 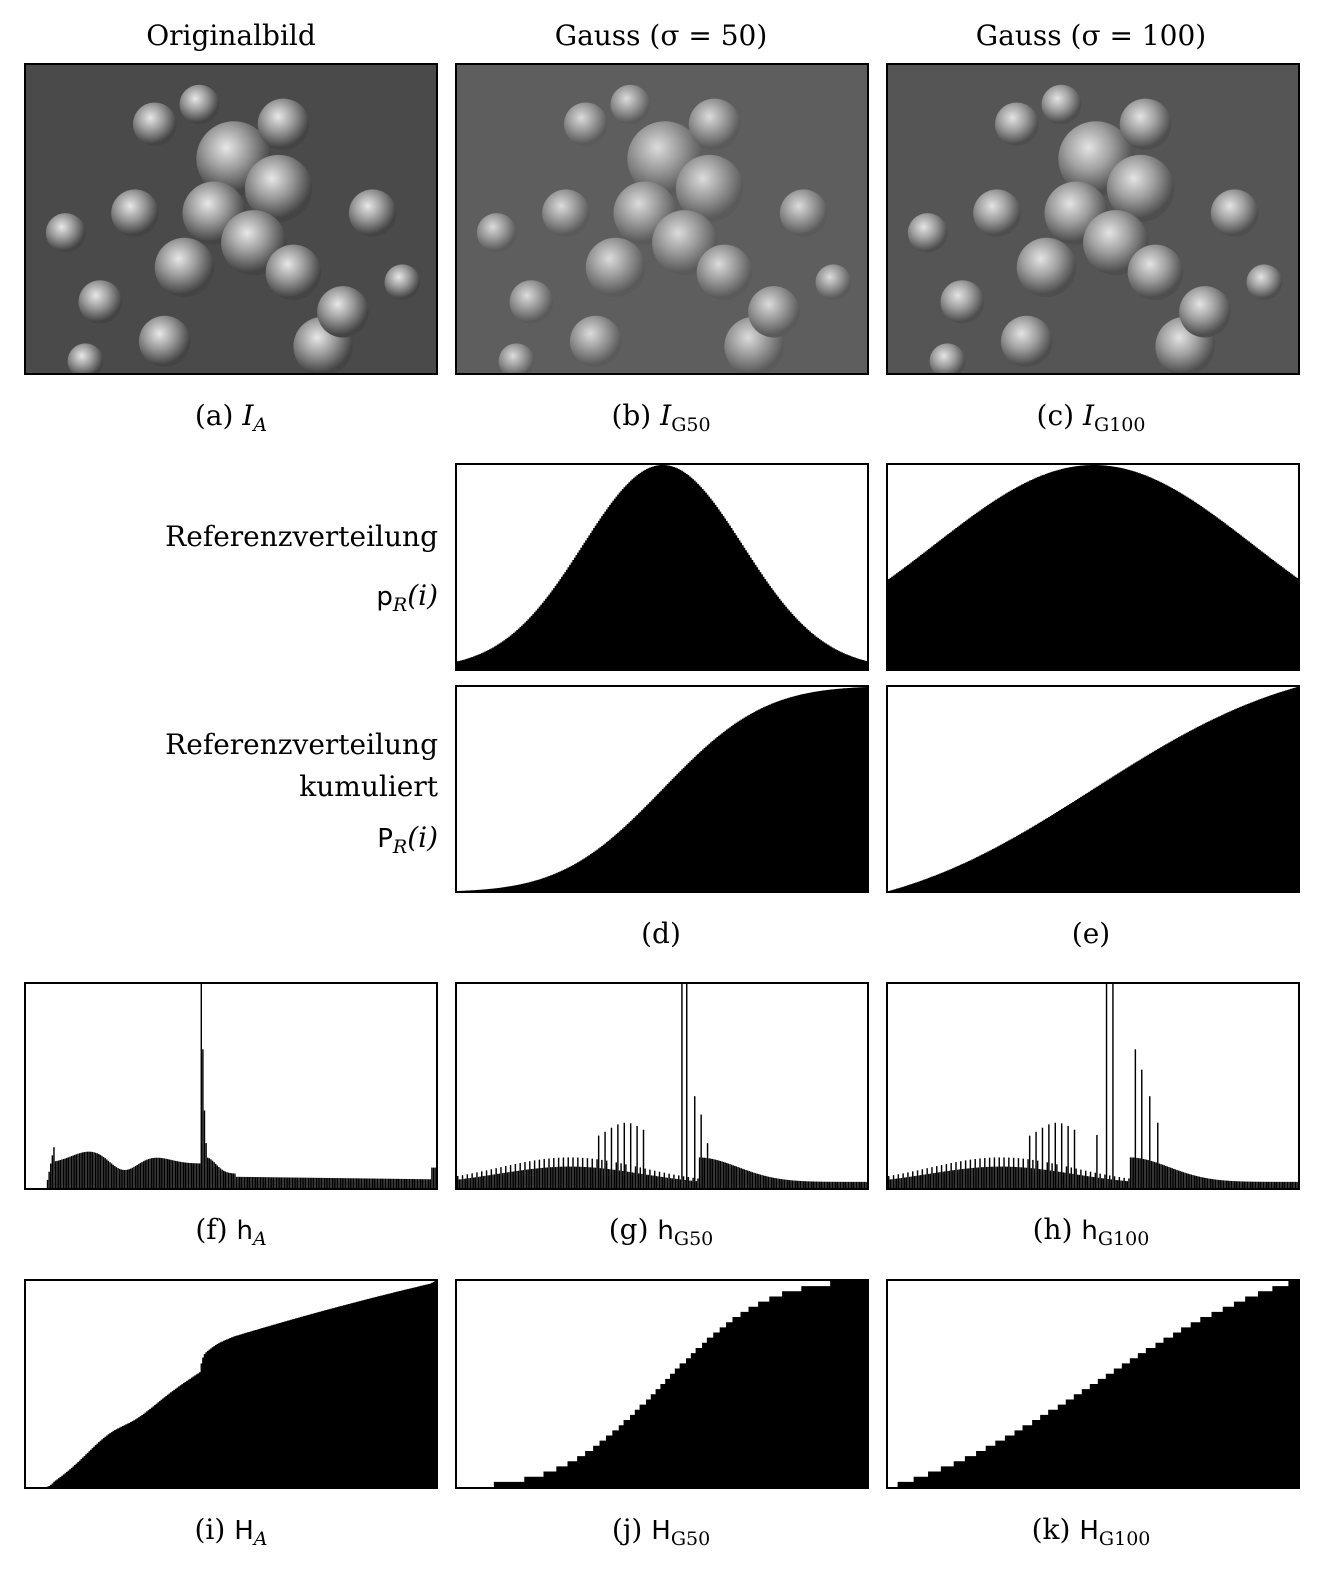 I want to click on chart-g-hist, so click(x=662, y=1086).